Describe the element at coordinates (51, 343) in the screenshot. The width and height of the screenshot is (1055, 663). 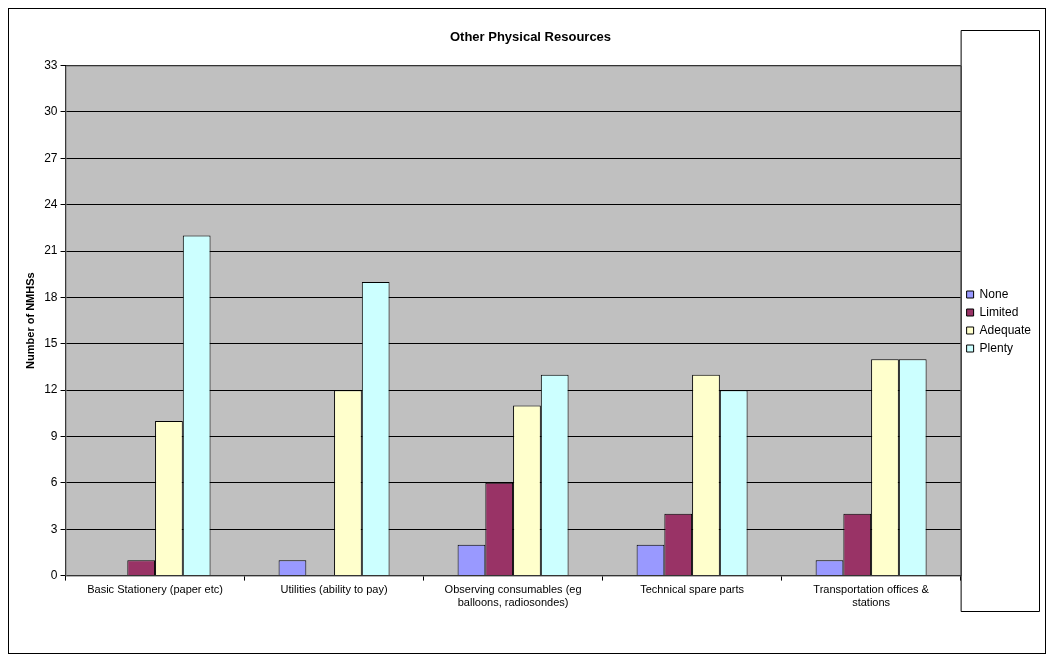
I see `y-tick-label: 15` at that location.